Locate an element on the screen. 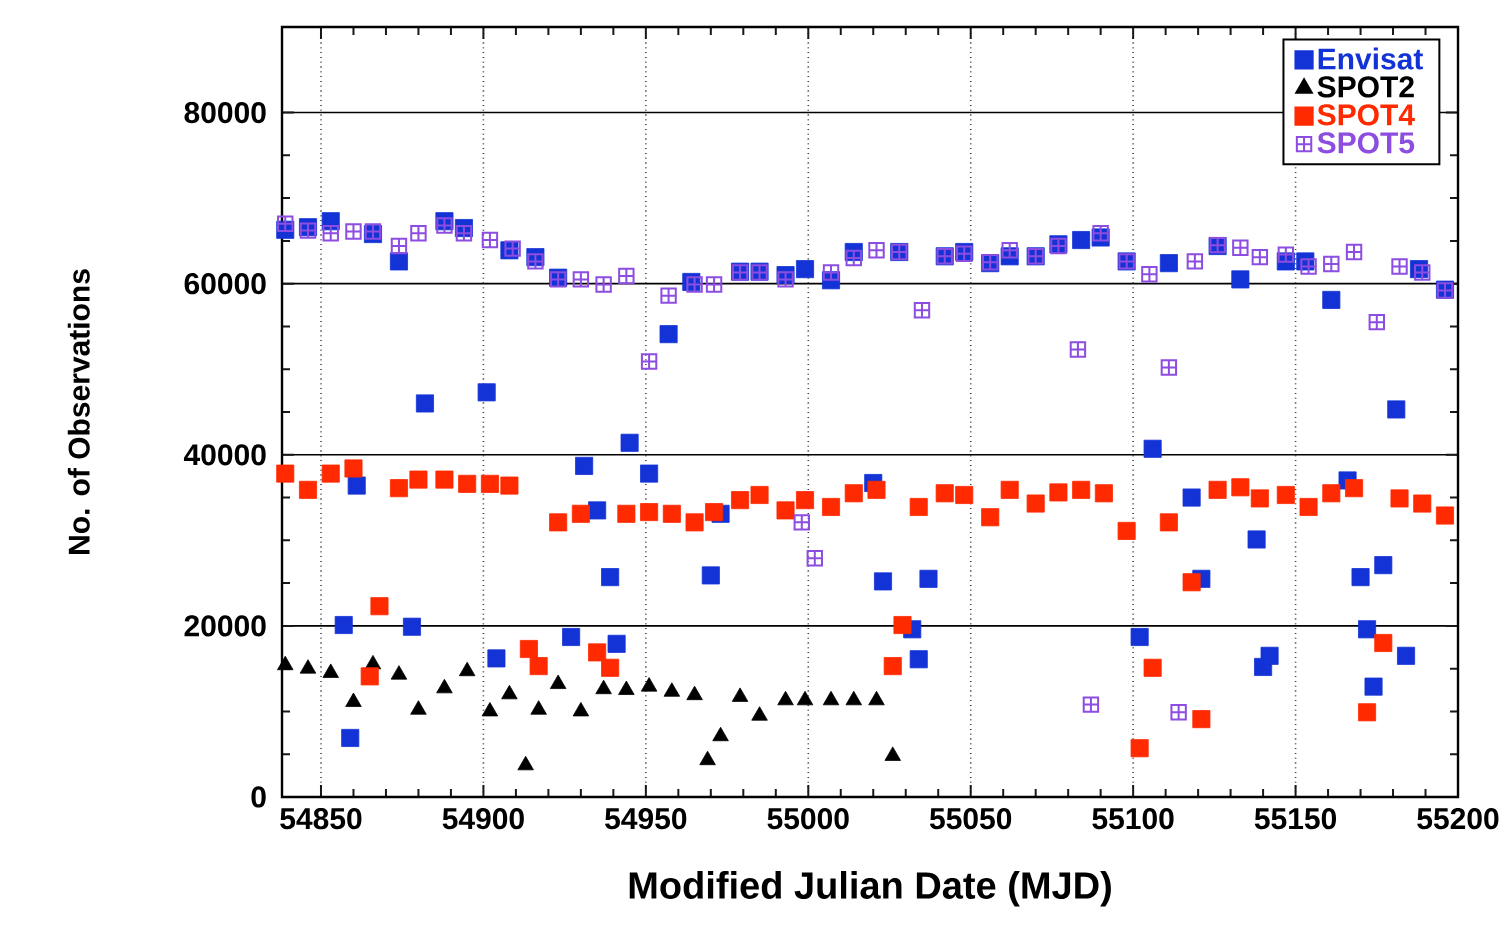  x-tick-label: 55100 is located at coordinates (1133, 819).